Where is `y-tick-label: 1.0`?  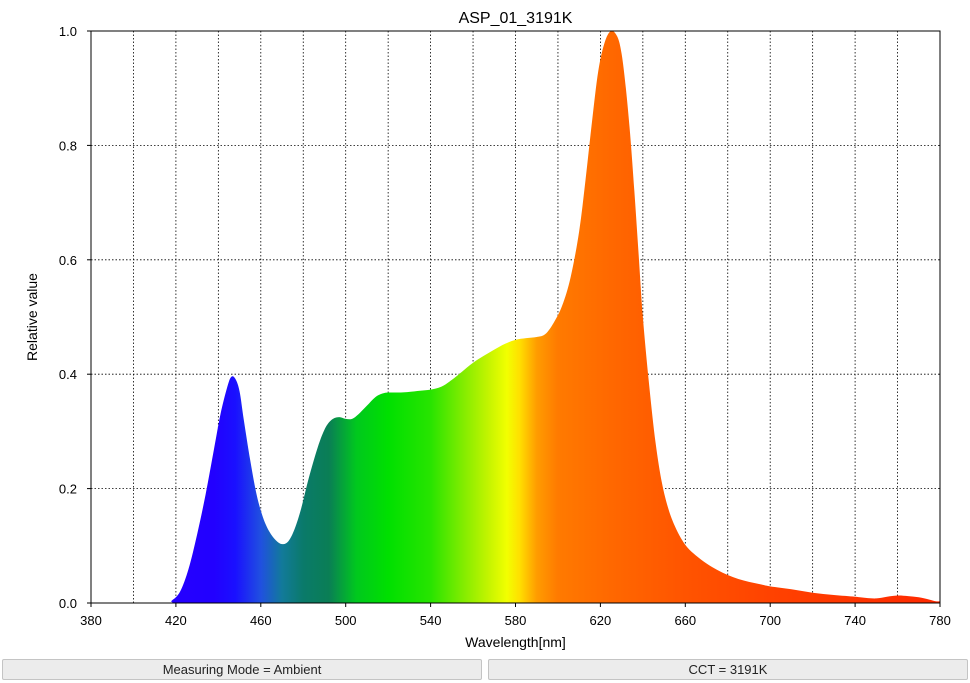
y-tick-label: 1.0 is located at coordinates (68, 31).